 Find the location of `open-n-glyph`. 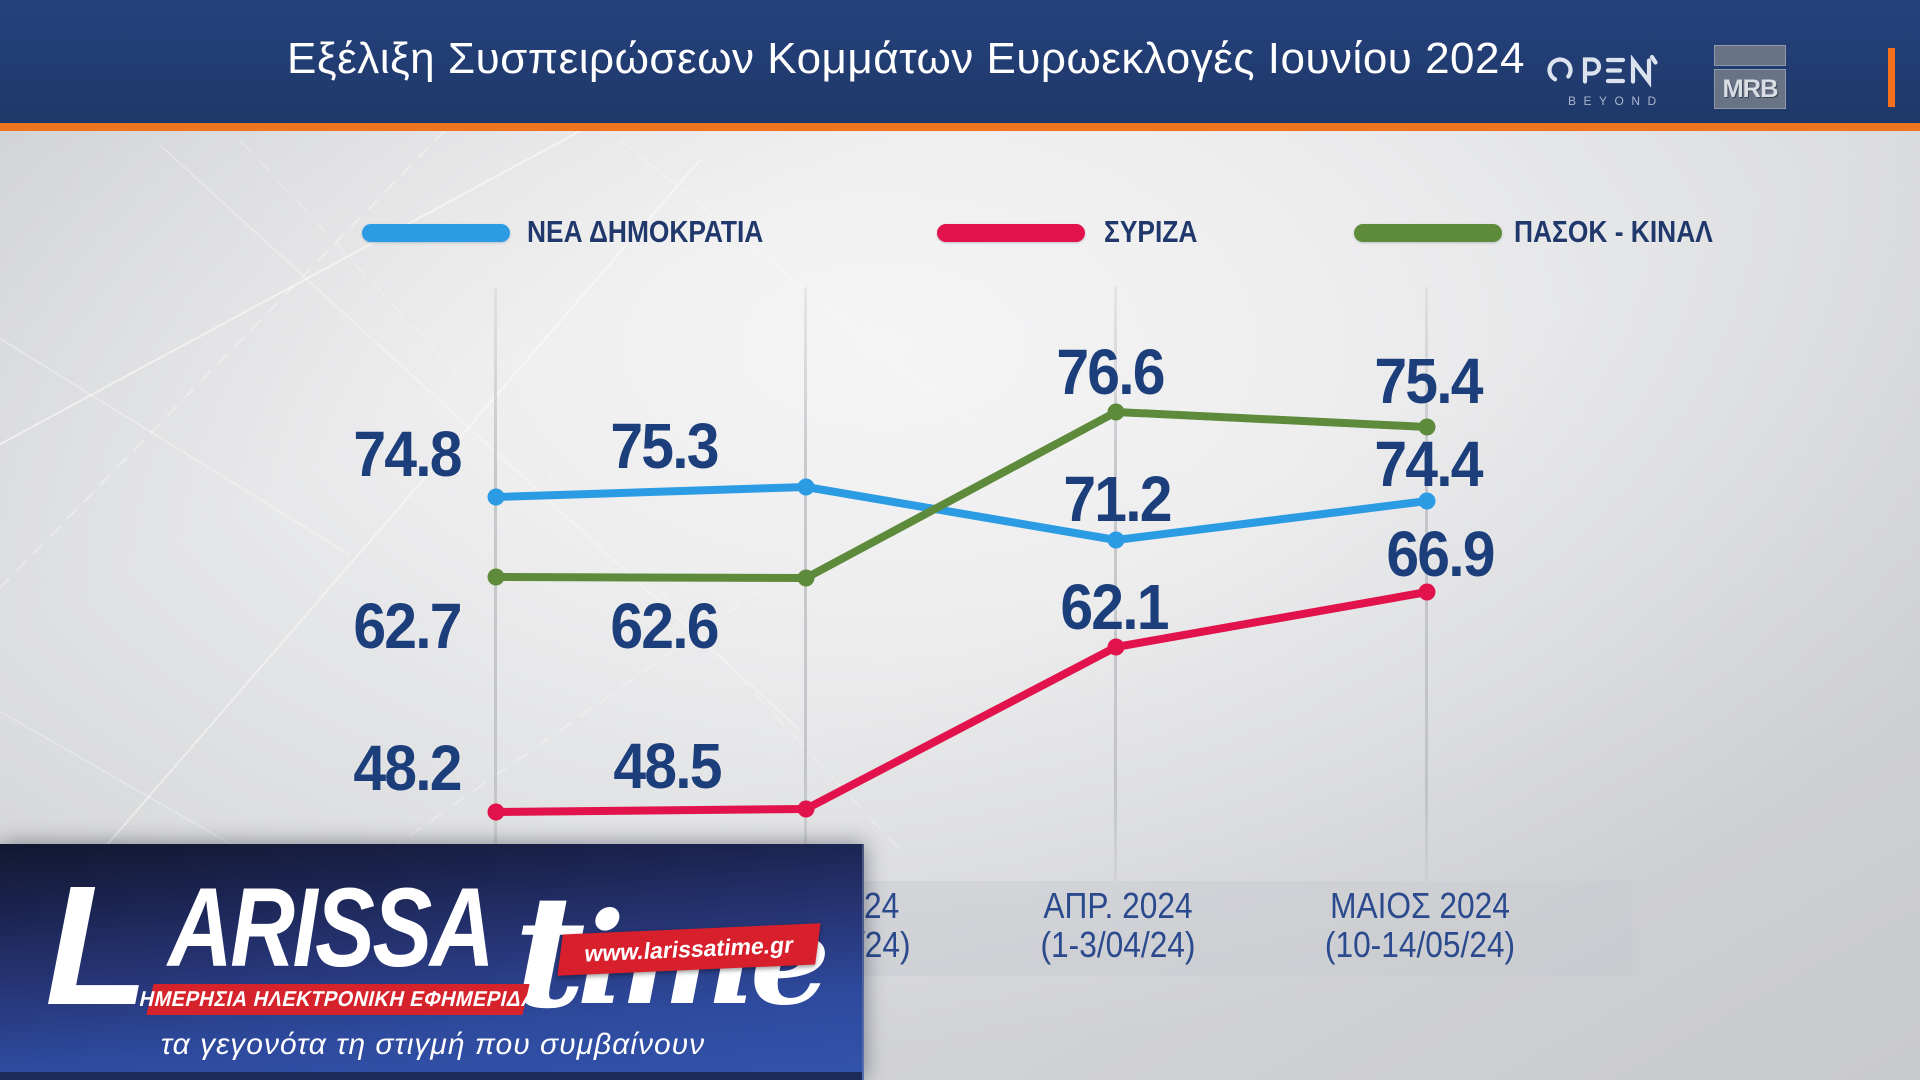

open-n-glyph is located at coordinates (1641, 71).